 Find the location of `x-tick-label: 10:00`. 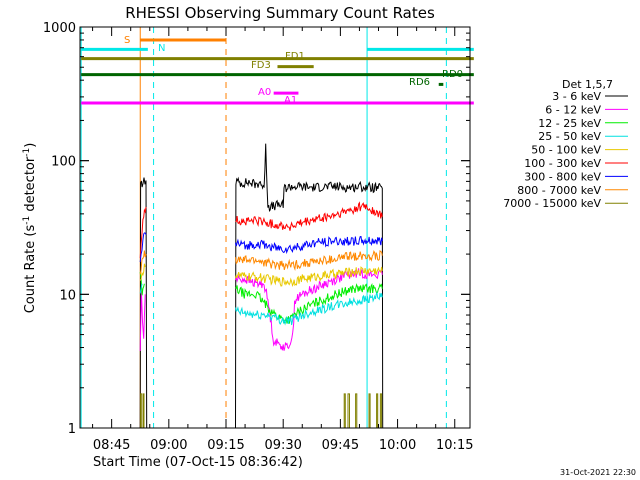

x-tick-label: 10:00 is located at coordinates (397, 445).